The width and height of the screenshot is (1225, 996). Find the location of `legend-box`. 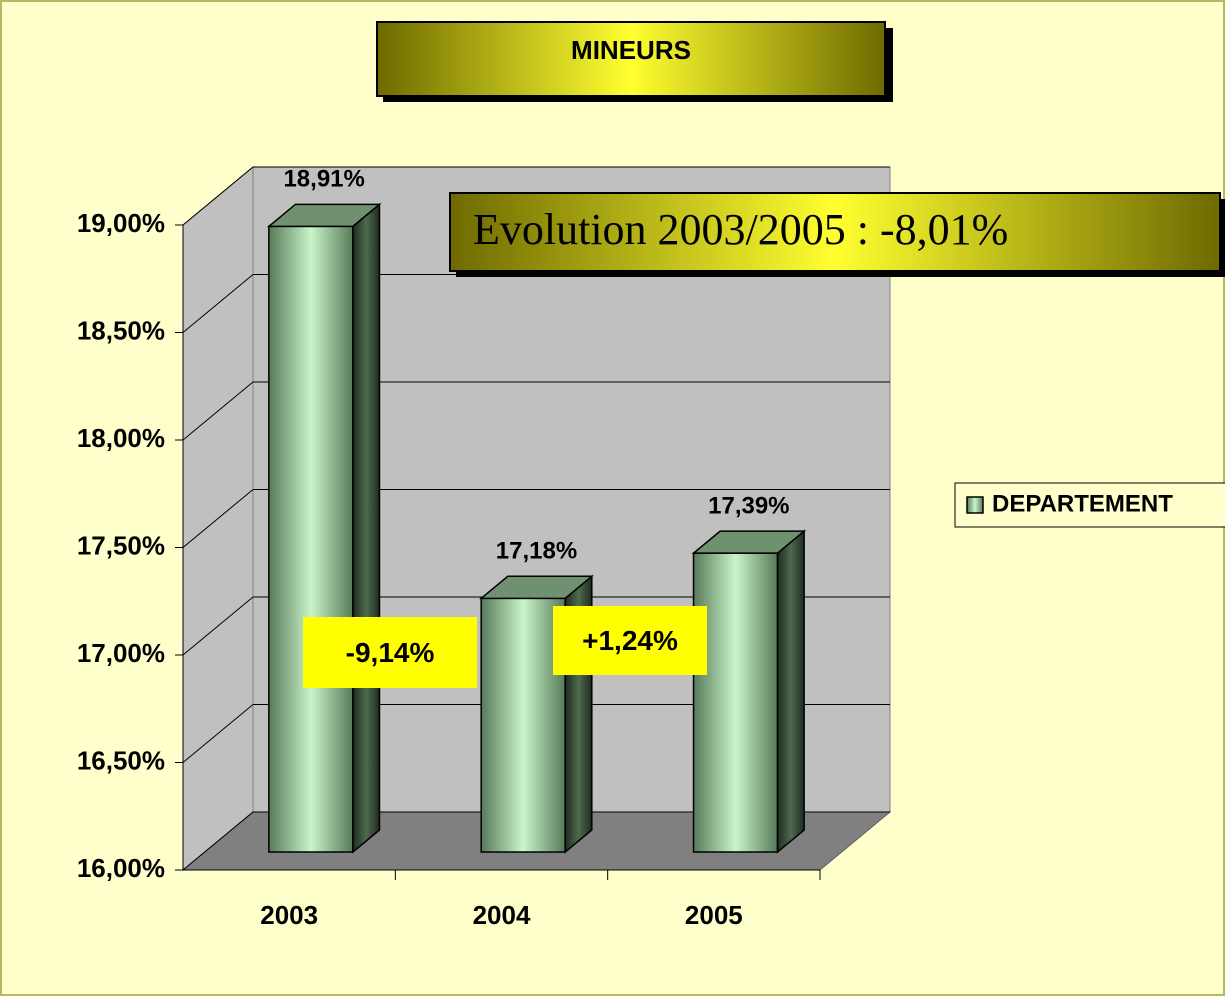

legend-box is located at coordinates (1089, 505).